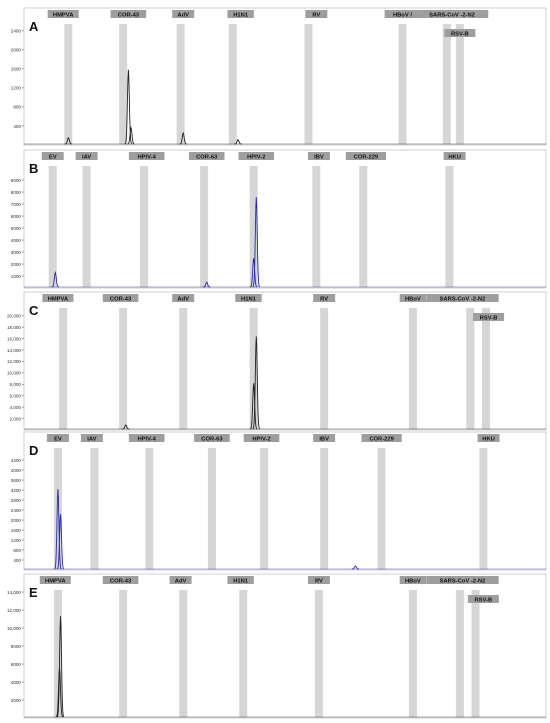  Describe the element at coordinates (16, 192) in the screenshot. I see `y-tick-label: 8000` at that location.